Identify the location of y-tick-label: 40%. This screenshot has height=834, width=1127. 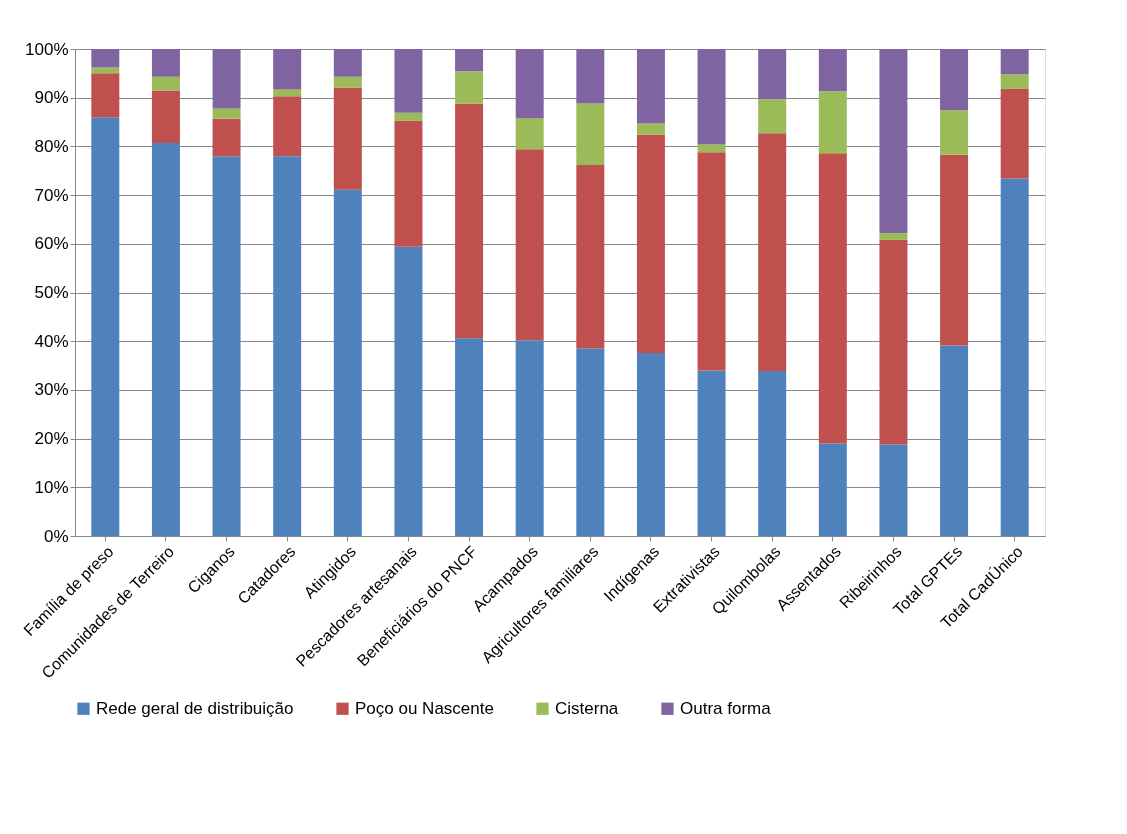
(51, 341).